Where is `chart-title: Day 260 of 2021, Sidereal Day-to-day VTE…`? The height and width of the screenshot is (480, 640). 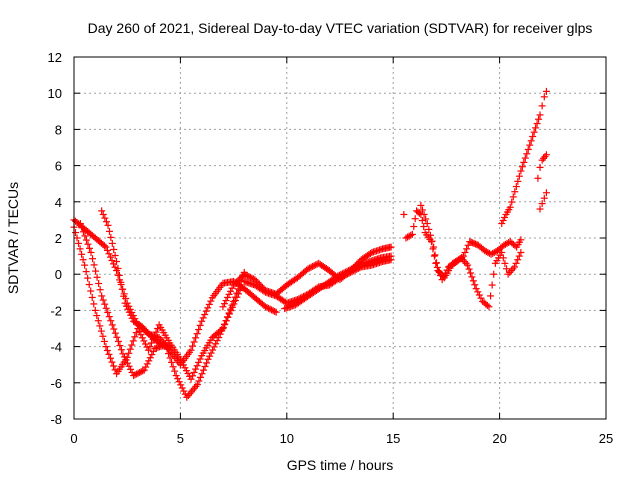 chart-title: Day 260 of 2021, Sidereal Day-to-day VTE… is located at coordinates (340, 28).